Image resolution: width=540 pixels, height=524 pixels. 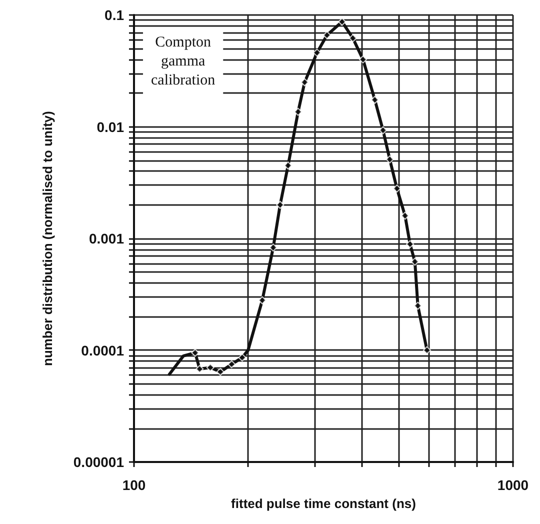 I want to click on x-axis-title: fitted pulse time constant (ns), so click(x=323, y=503).